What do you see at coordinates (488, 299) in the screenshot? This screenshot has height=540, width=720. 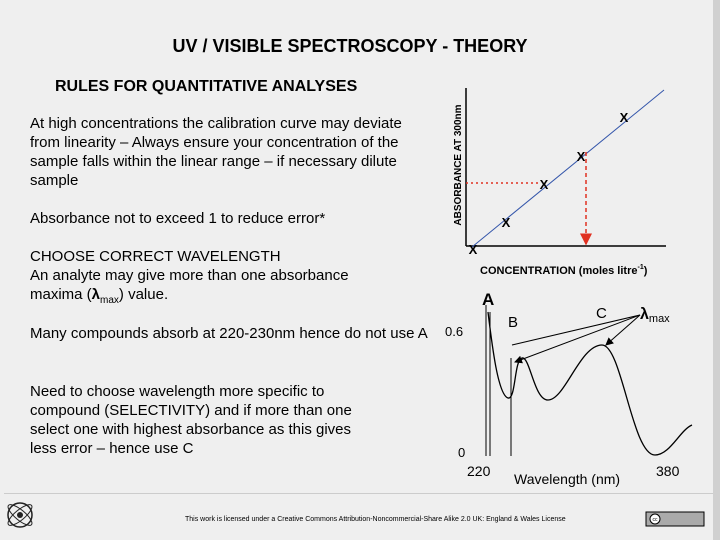 I see `peak-label: A` at bounding box center [488, 299].